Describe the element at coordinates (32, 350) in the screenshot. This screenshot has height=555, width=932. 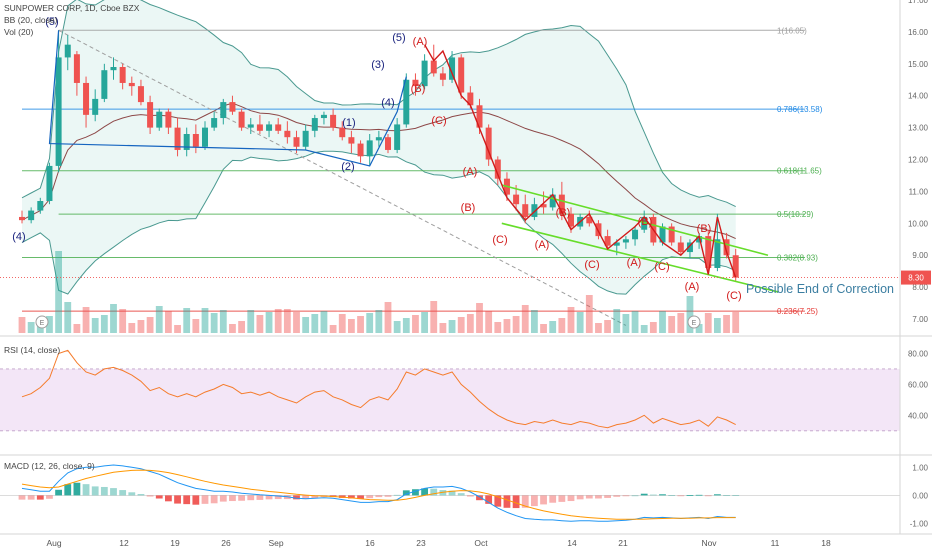
I see `rsi-label: RSI (14, close)` at that location.